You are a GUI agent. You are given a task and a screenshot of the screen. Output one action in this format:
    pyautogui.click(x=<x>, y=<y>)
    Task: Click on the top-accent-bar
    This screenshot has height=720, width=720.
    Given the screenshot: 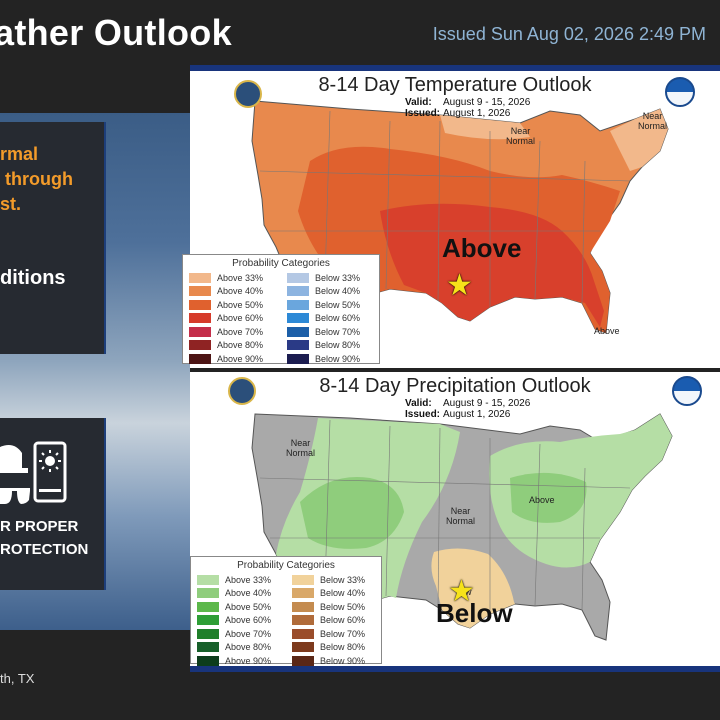 What is the action you would take?
    pyautogui.click(x=455, y=68)
    